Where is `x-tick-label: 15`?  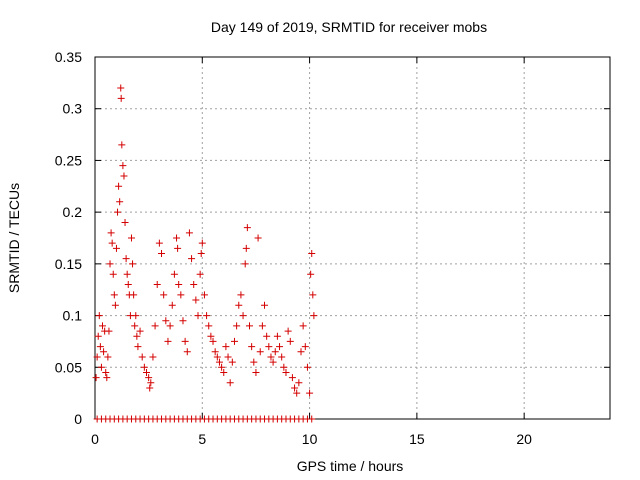
x-tick-label: 15 is located at coordinates (417, 439).